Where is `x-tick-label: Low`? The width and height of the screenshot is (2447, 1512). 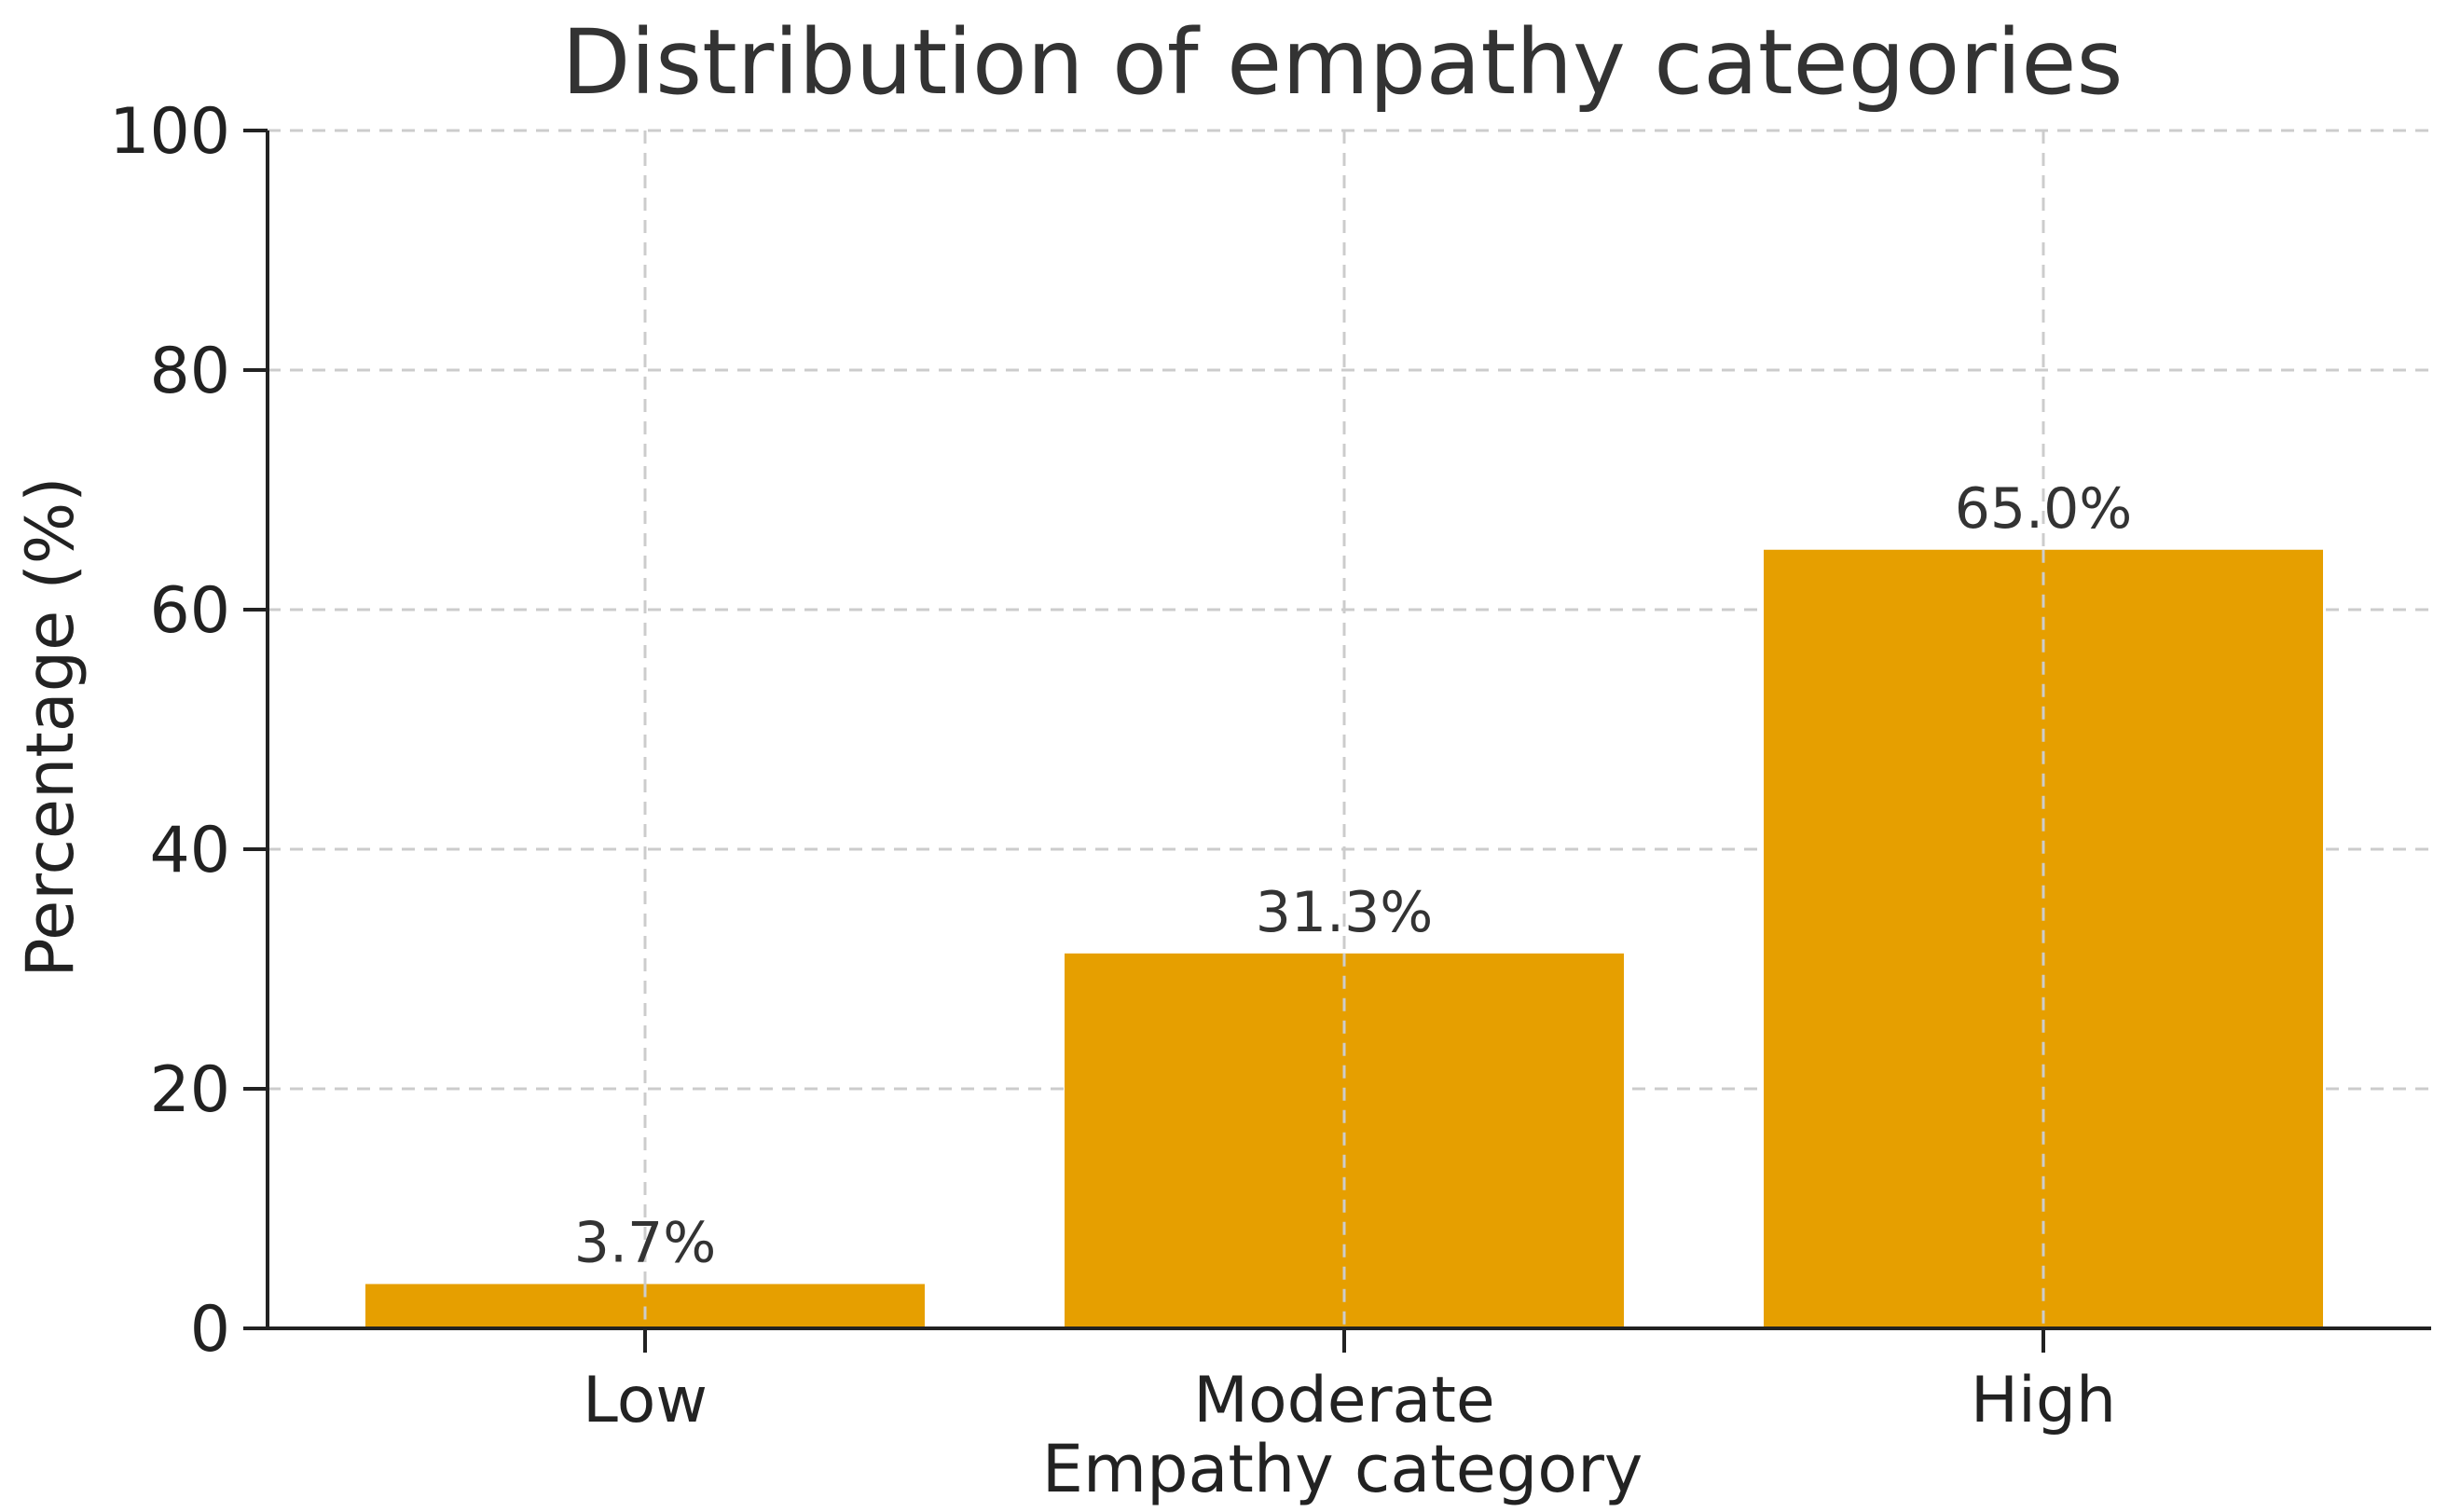
x-tick-label: Low is located at coordinates (645, 1400).